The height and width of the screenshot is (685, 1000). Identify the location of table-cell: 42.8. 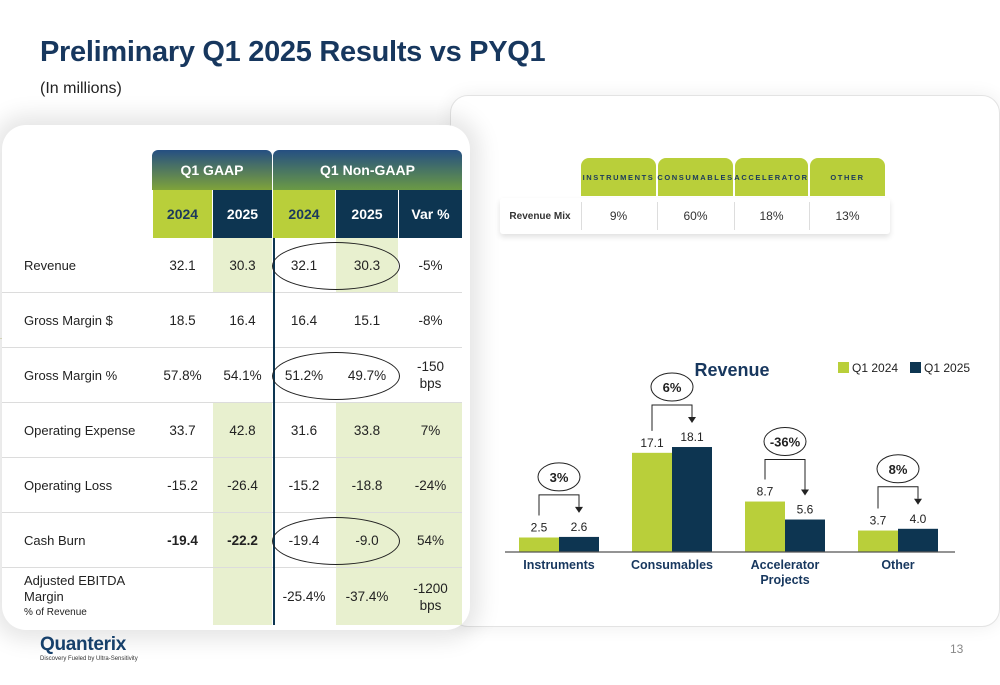
(242, 430).